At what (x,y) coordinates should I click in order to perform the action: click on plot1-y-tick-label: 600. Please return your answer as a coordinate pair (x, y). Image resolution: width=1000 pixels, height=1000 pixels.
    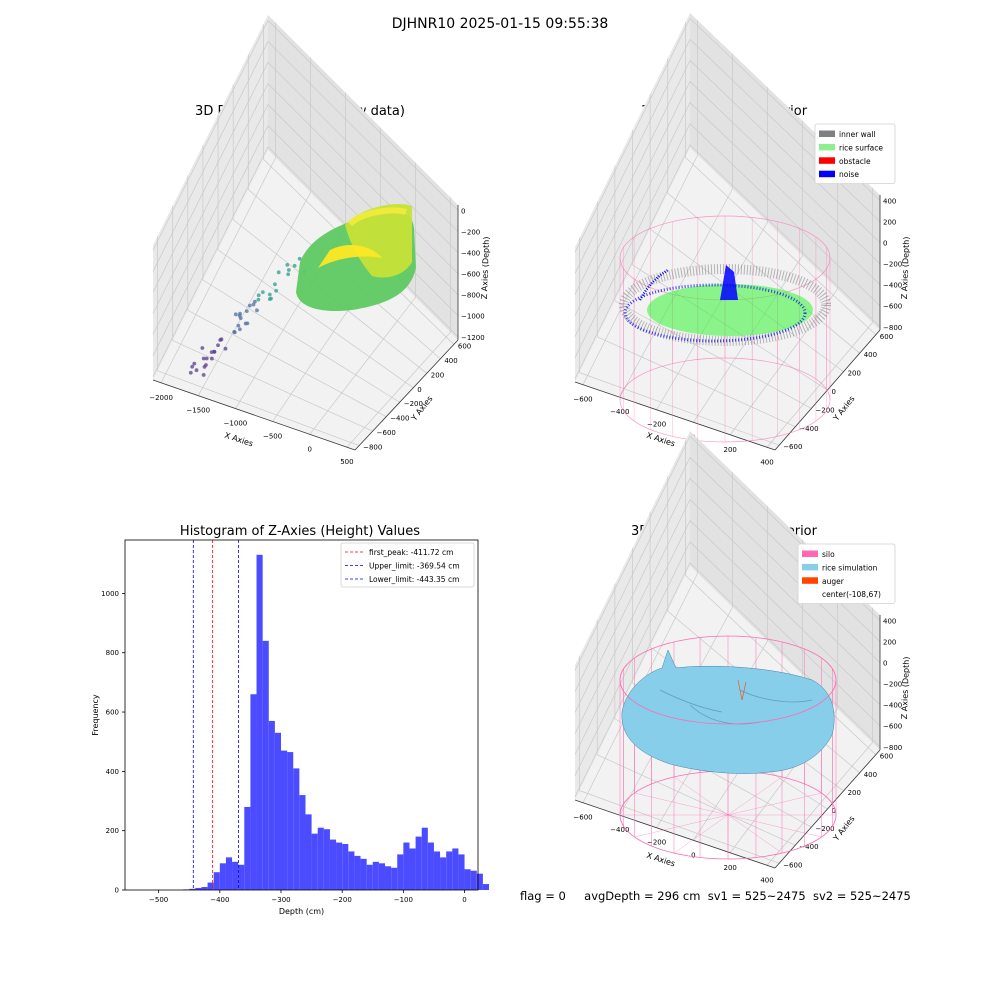
    Looking at the image, I should click on (464, 346).